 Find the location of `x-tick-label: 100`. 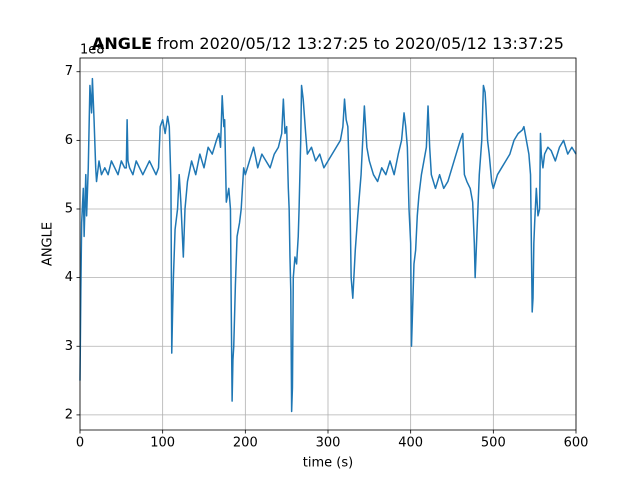

x-tick-label: 100 is located at coordinates (162, 443).